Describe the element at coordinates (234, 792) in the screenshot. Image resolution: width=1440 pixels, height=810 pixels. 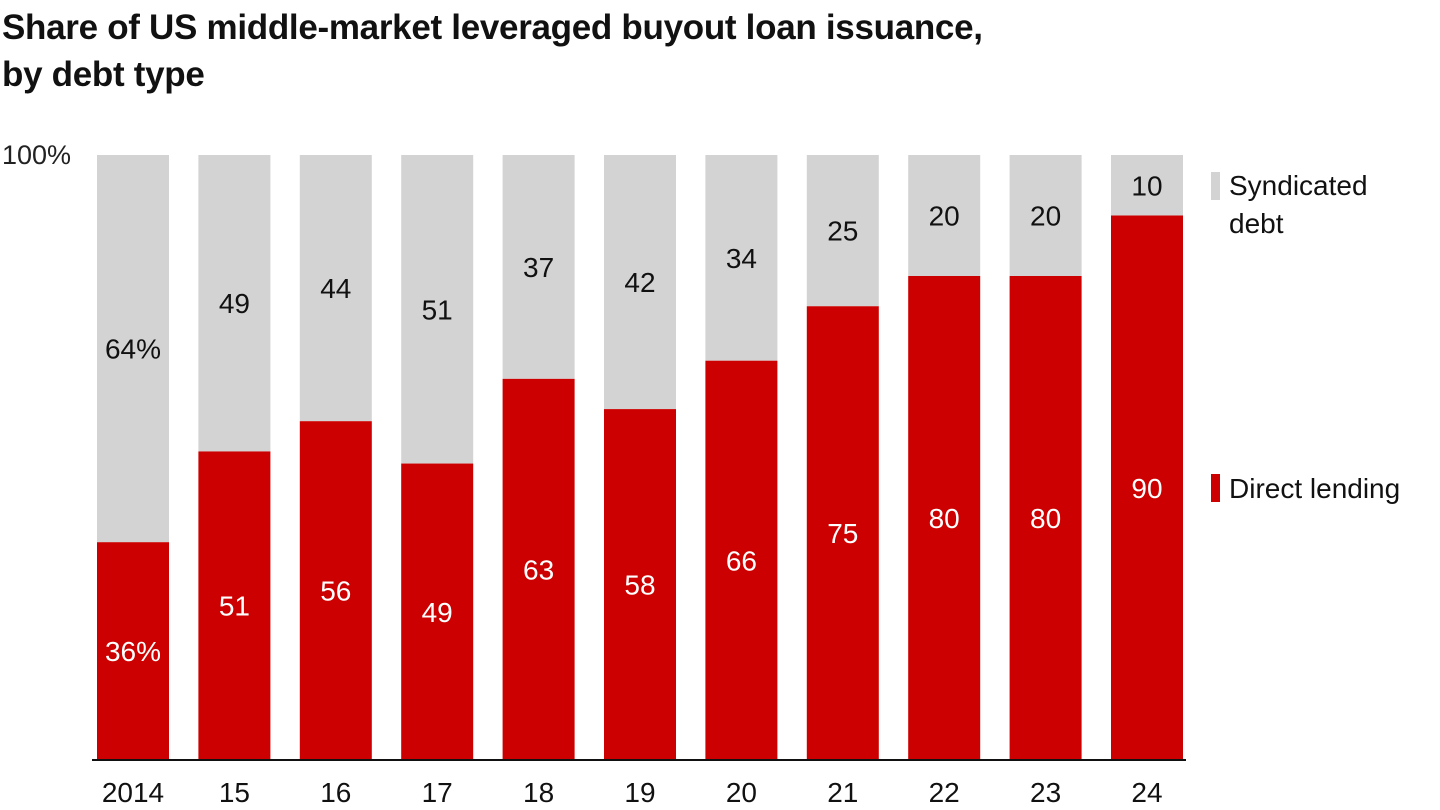
I see `x-tick-15: 15` at that location.